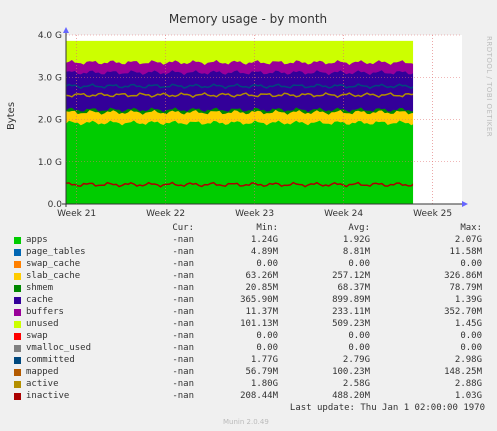 The height and width of the screenshot is (431, 497). What do you see at coordinates (465, 204) in the screenshot?
I see `x-axis-arrow` at bounding box center [465, 204].